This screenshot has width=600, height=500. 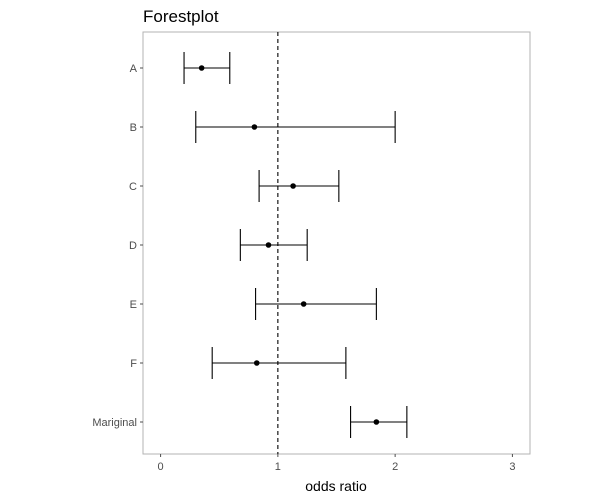 What do you see at coordinates (234, 186) in the screenshot?
I see `forest-row: C` at bounding box center [234, 186].